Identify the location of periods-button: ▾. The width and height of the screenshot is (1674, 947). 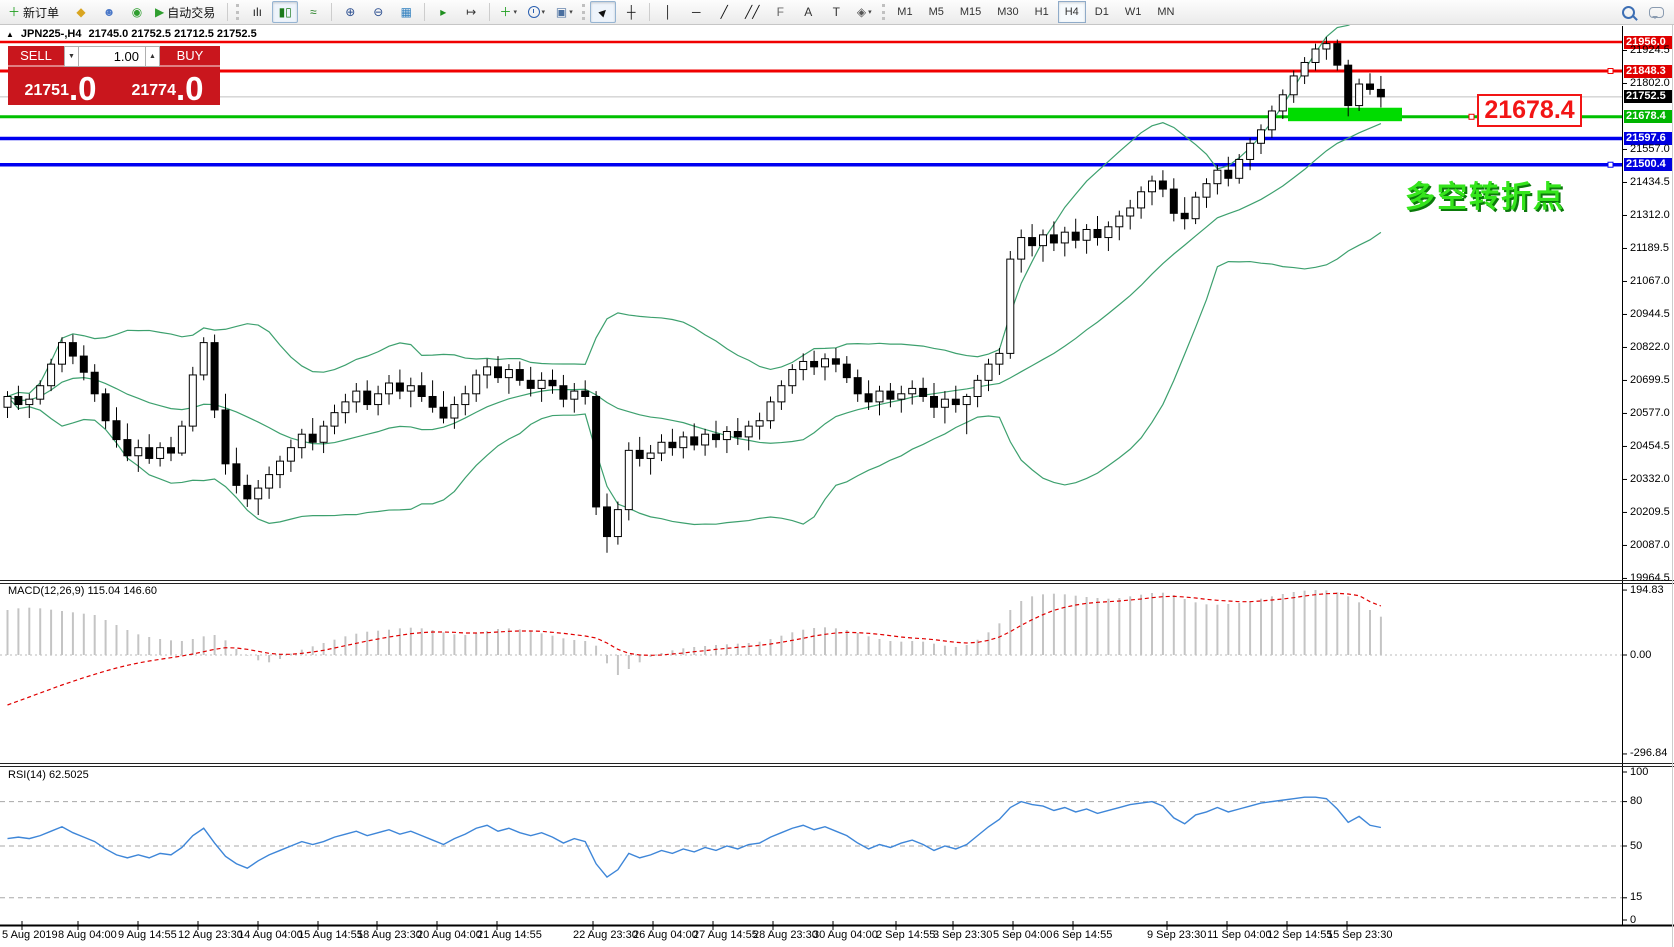
(536, 12).